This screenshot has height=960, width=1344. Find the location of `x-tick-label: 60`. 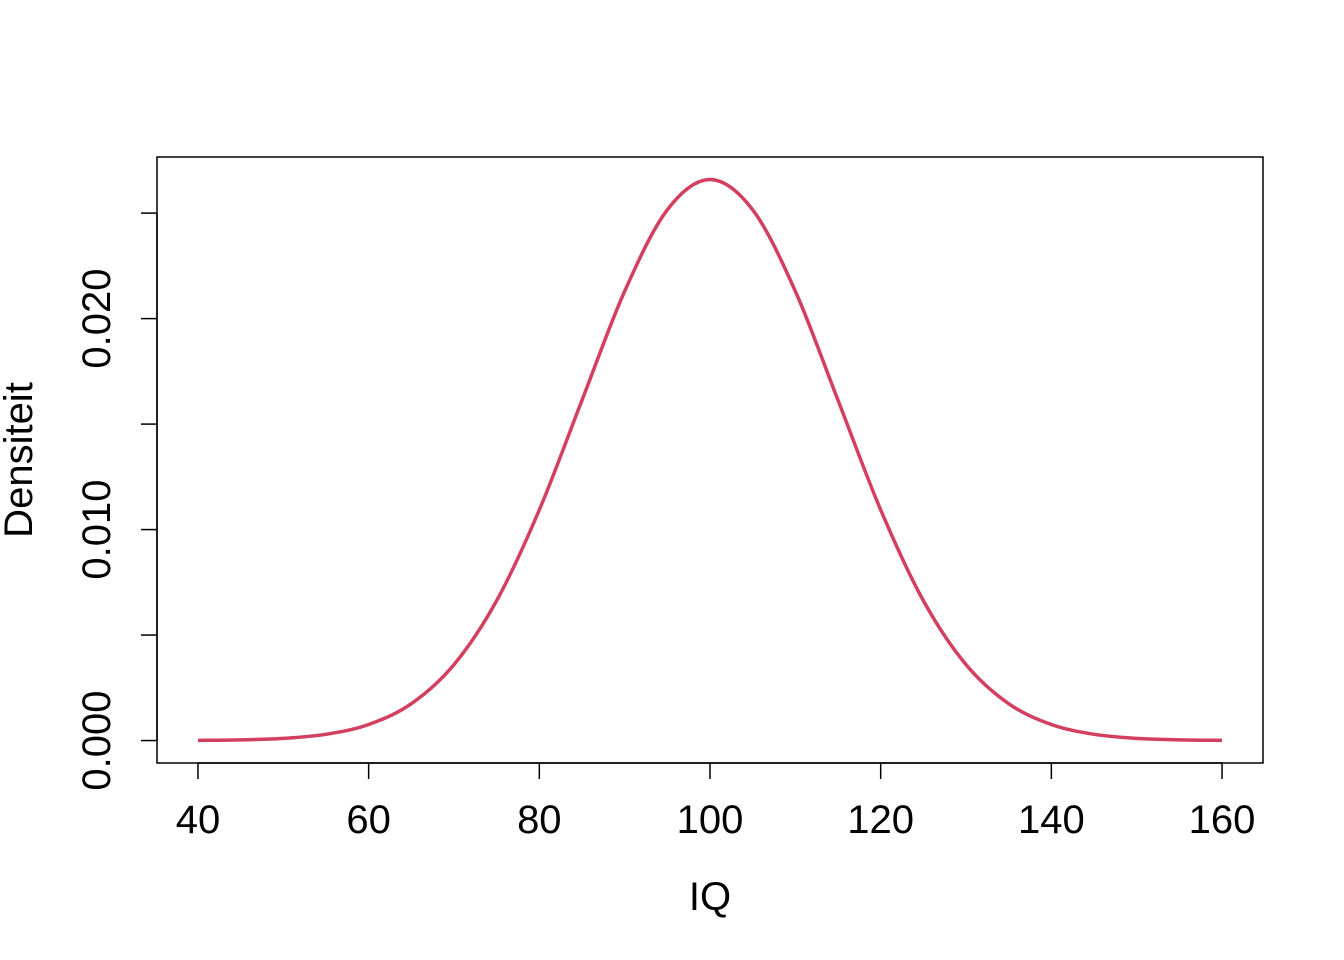

x-tick-label: 60 is located at coordinates (368, 820).